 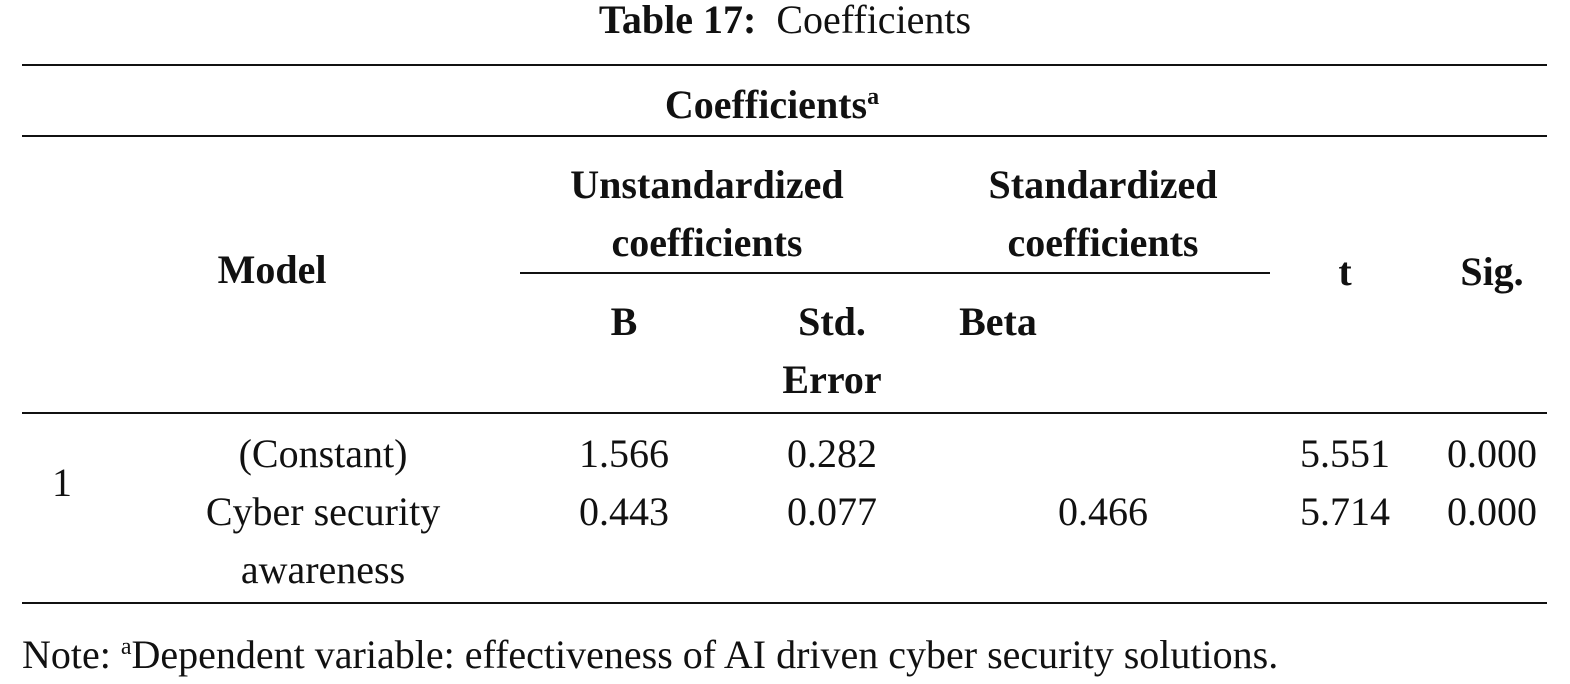 What do you see at coordinates (677, 21) in the screenshot?
I see `title-label: Table 17:` at bounding box center [677, 21].